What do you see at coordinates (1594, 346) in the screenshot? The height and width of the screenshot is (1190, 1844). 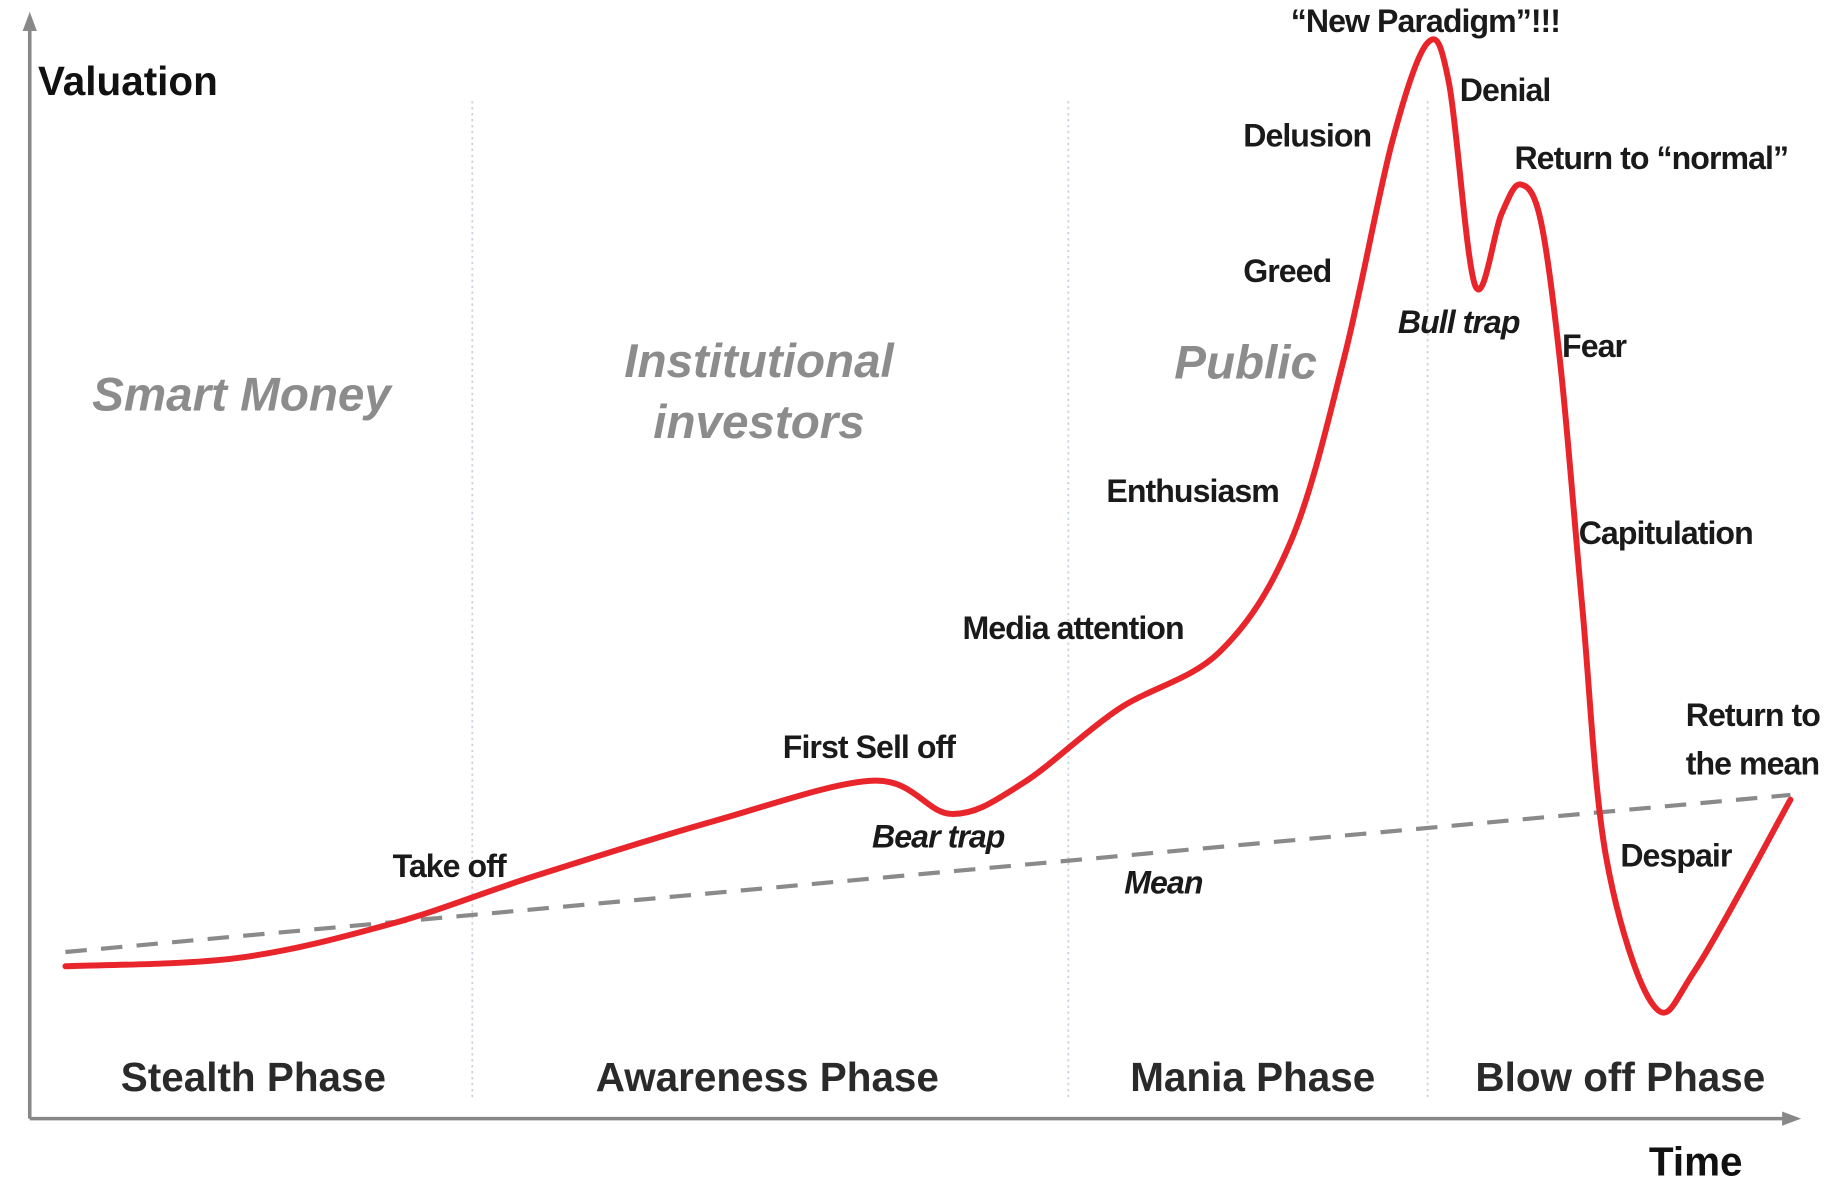 I see `annotation: Fear` at bounding box center [1594, 346].